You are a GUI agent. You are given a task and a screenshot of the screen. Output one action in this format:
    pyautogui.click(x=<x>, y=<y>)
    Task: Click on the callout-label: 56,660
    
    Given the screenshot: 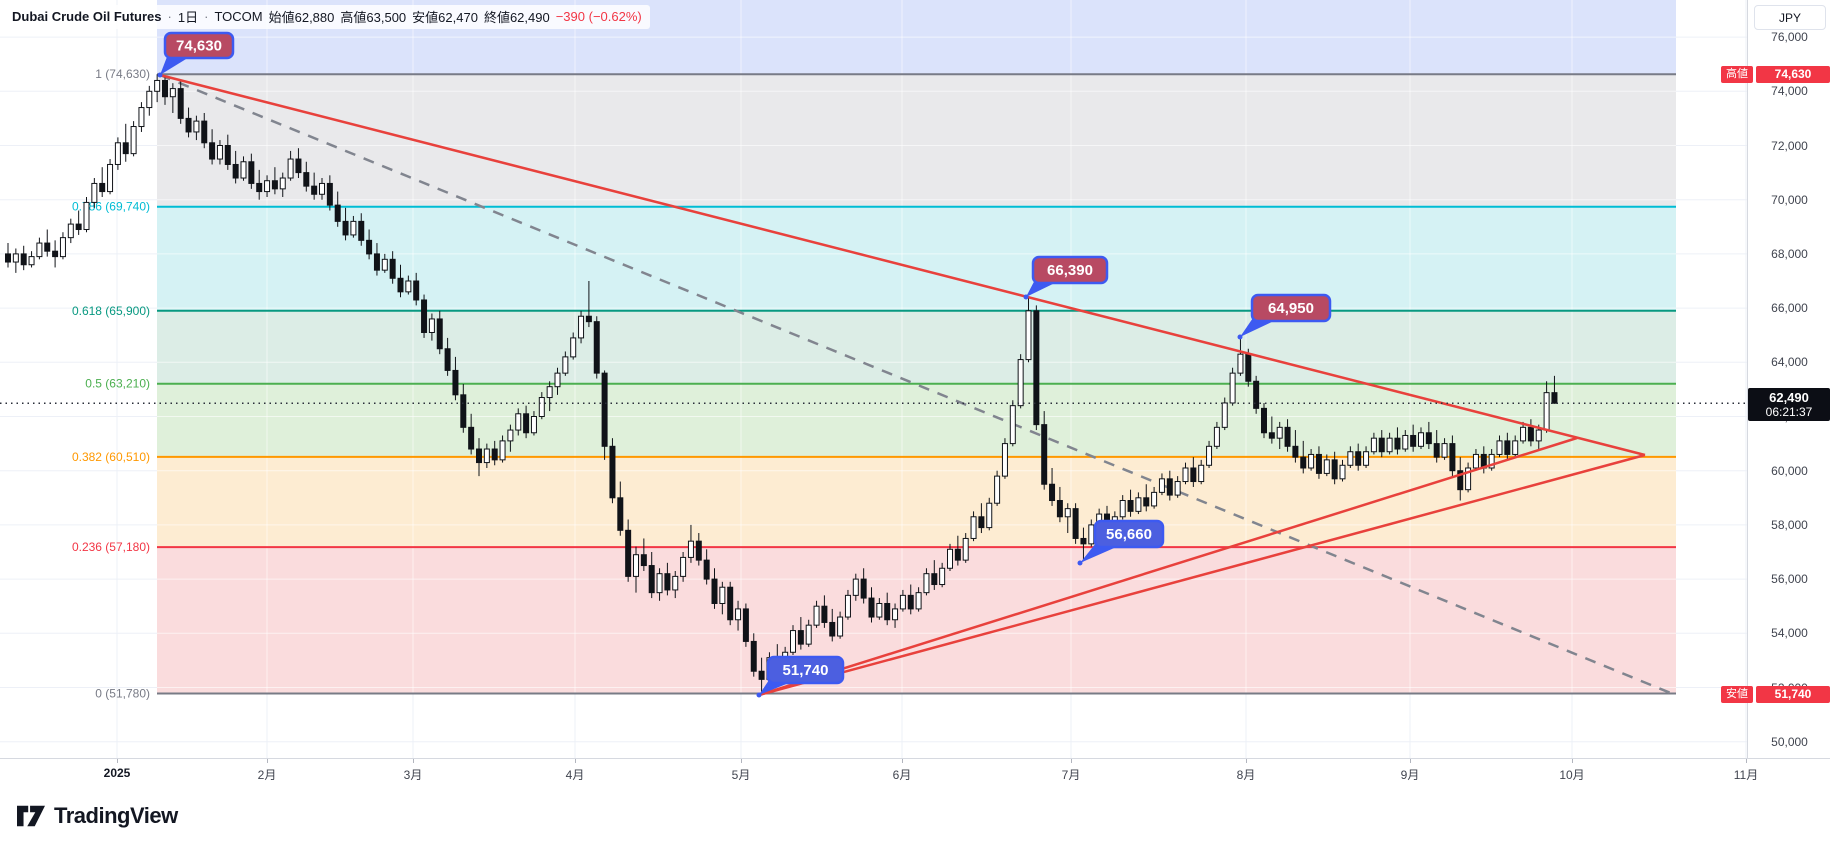 What is the action you would take?
    pyautogui.click(x=1129, y=534)
    